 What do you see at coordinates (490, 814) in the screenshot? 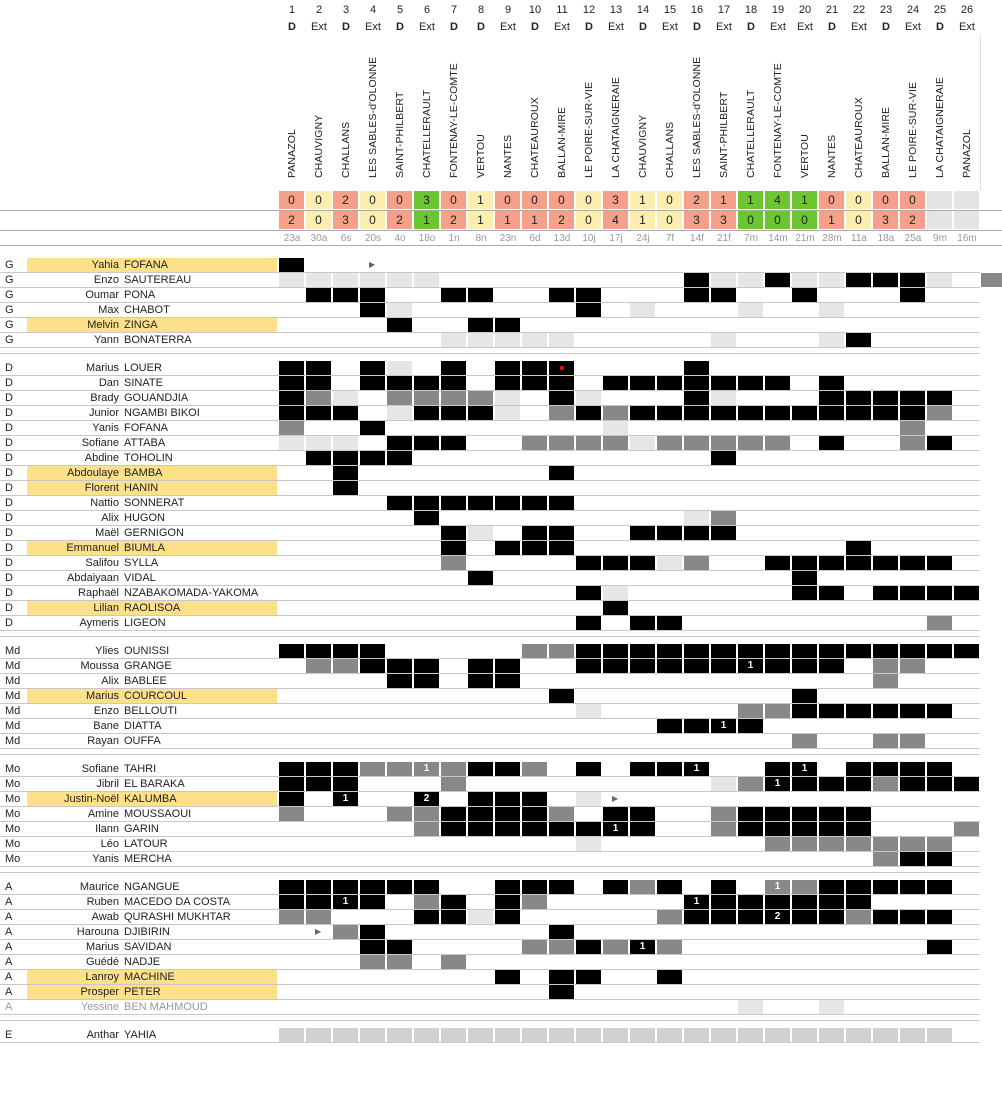
I see `player-row: Mo Amine MOUSSAOUI` at bounding box center [490, 814].